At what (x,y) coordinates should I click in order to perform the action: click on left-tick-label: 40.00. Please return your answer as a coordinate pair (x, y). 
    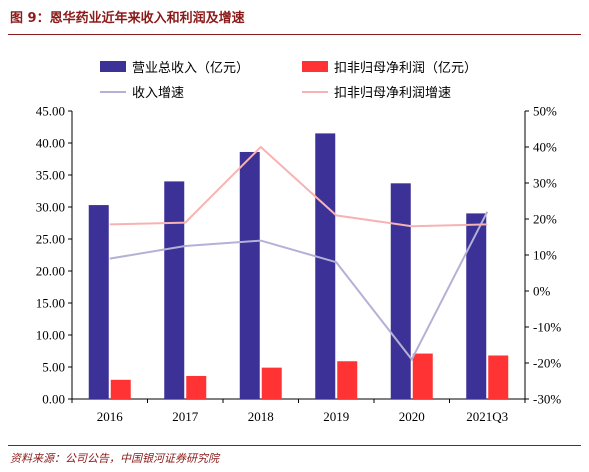
    Looking at the image, I should click on (50, 143).